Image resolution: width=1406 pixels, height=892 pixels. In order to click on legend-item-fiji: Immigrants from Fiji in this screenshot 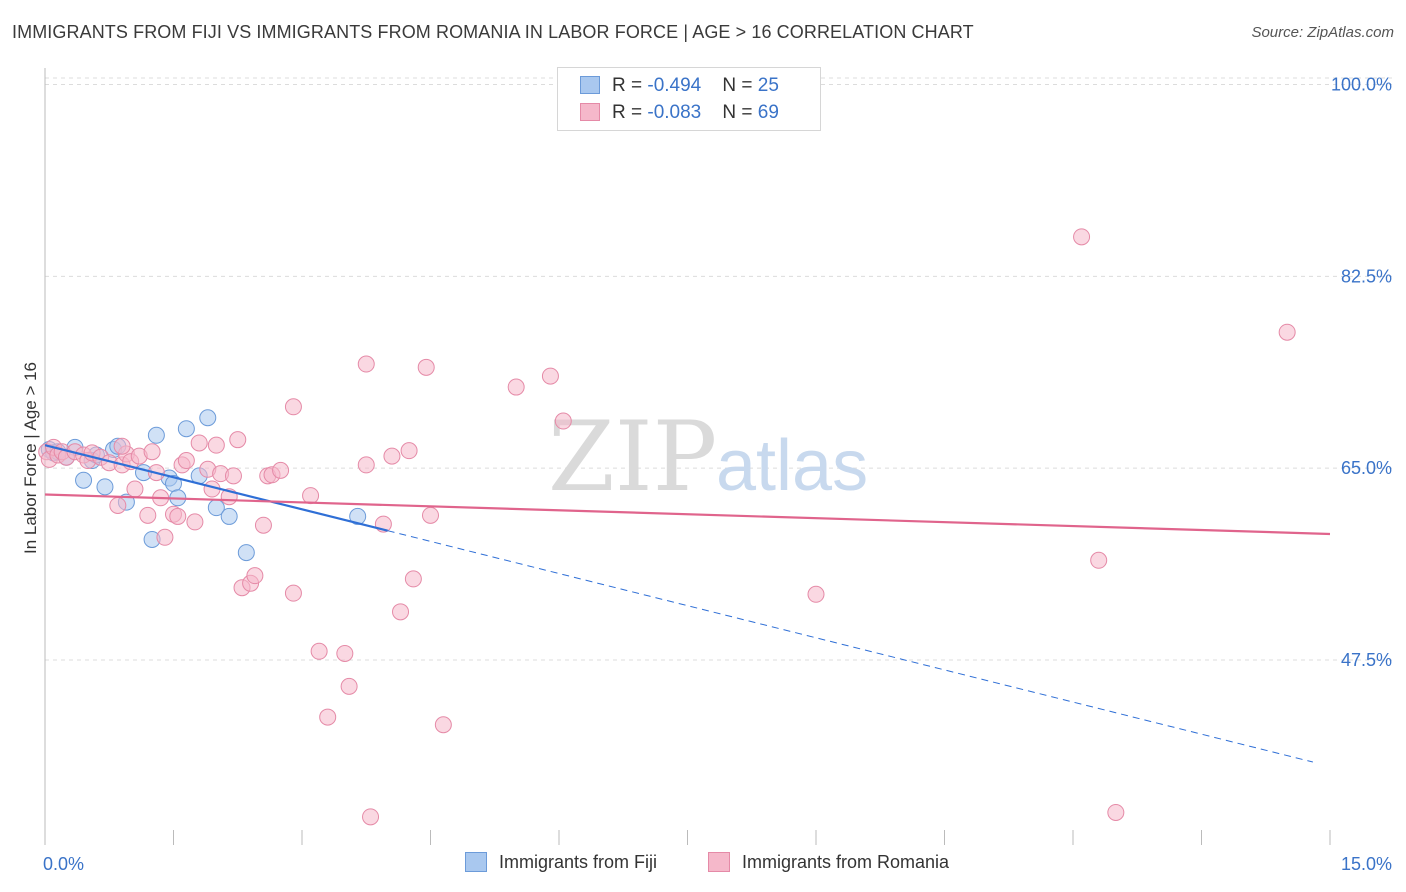, I will do `click(561, 862)`.